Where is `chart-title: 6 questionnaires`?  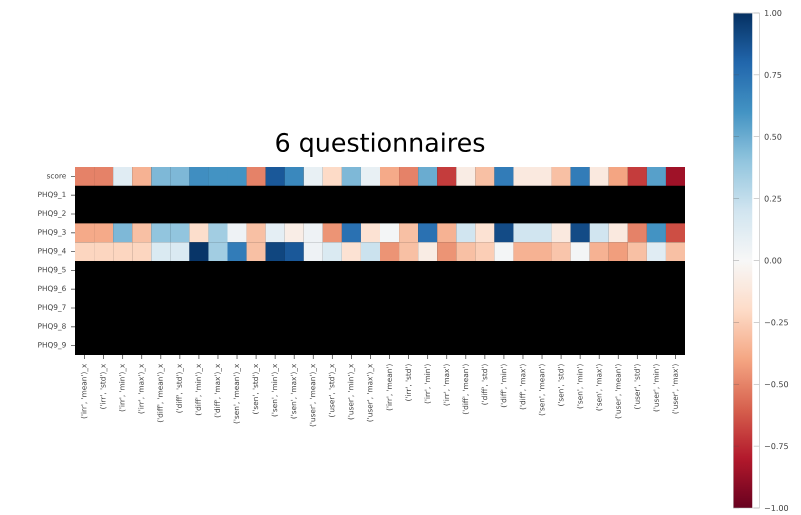
chart-title: 6 questionnaires is located at coordinates (380, 144).